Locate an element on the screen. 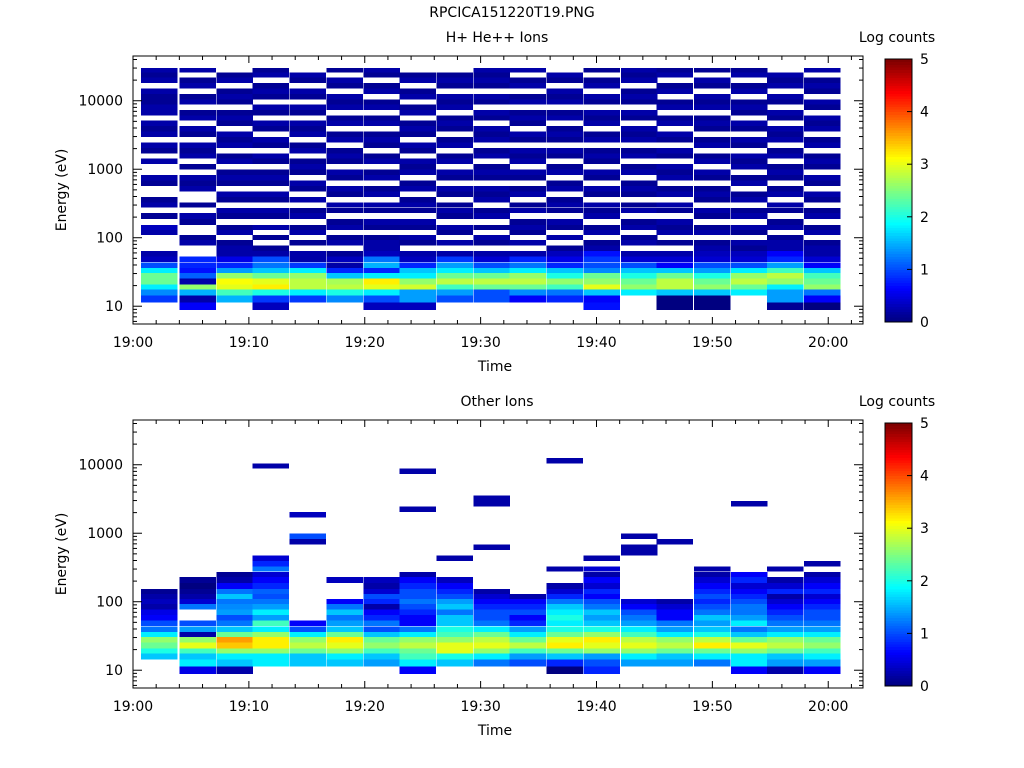  y-tick-label: 10 is located at coordinates (114, 307).